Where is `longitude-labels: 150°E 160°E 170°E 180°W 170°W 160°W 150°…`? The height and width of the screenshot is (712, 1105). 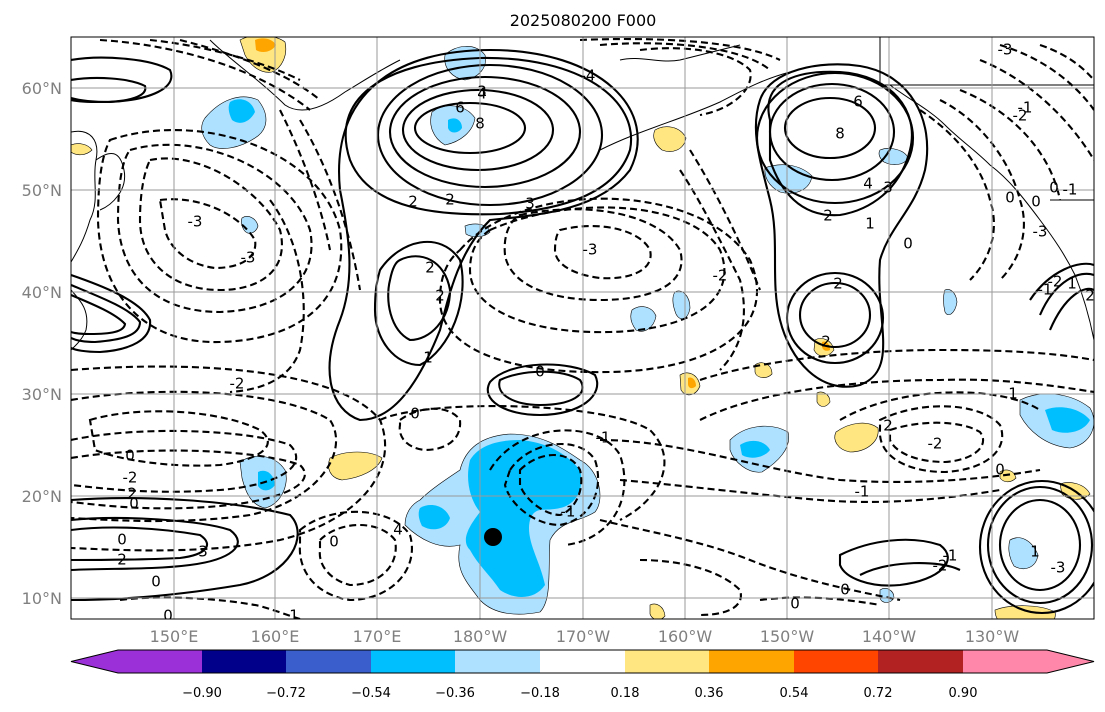 longitude-labels: 150°E 160°E 170°E 180°W 170°W 160°W 150°… is located at coordinates (585, 636).